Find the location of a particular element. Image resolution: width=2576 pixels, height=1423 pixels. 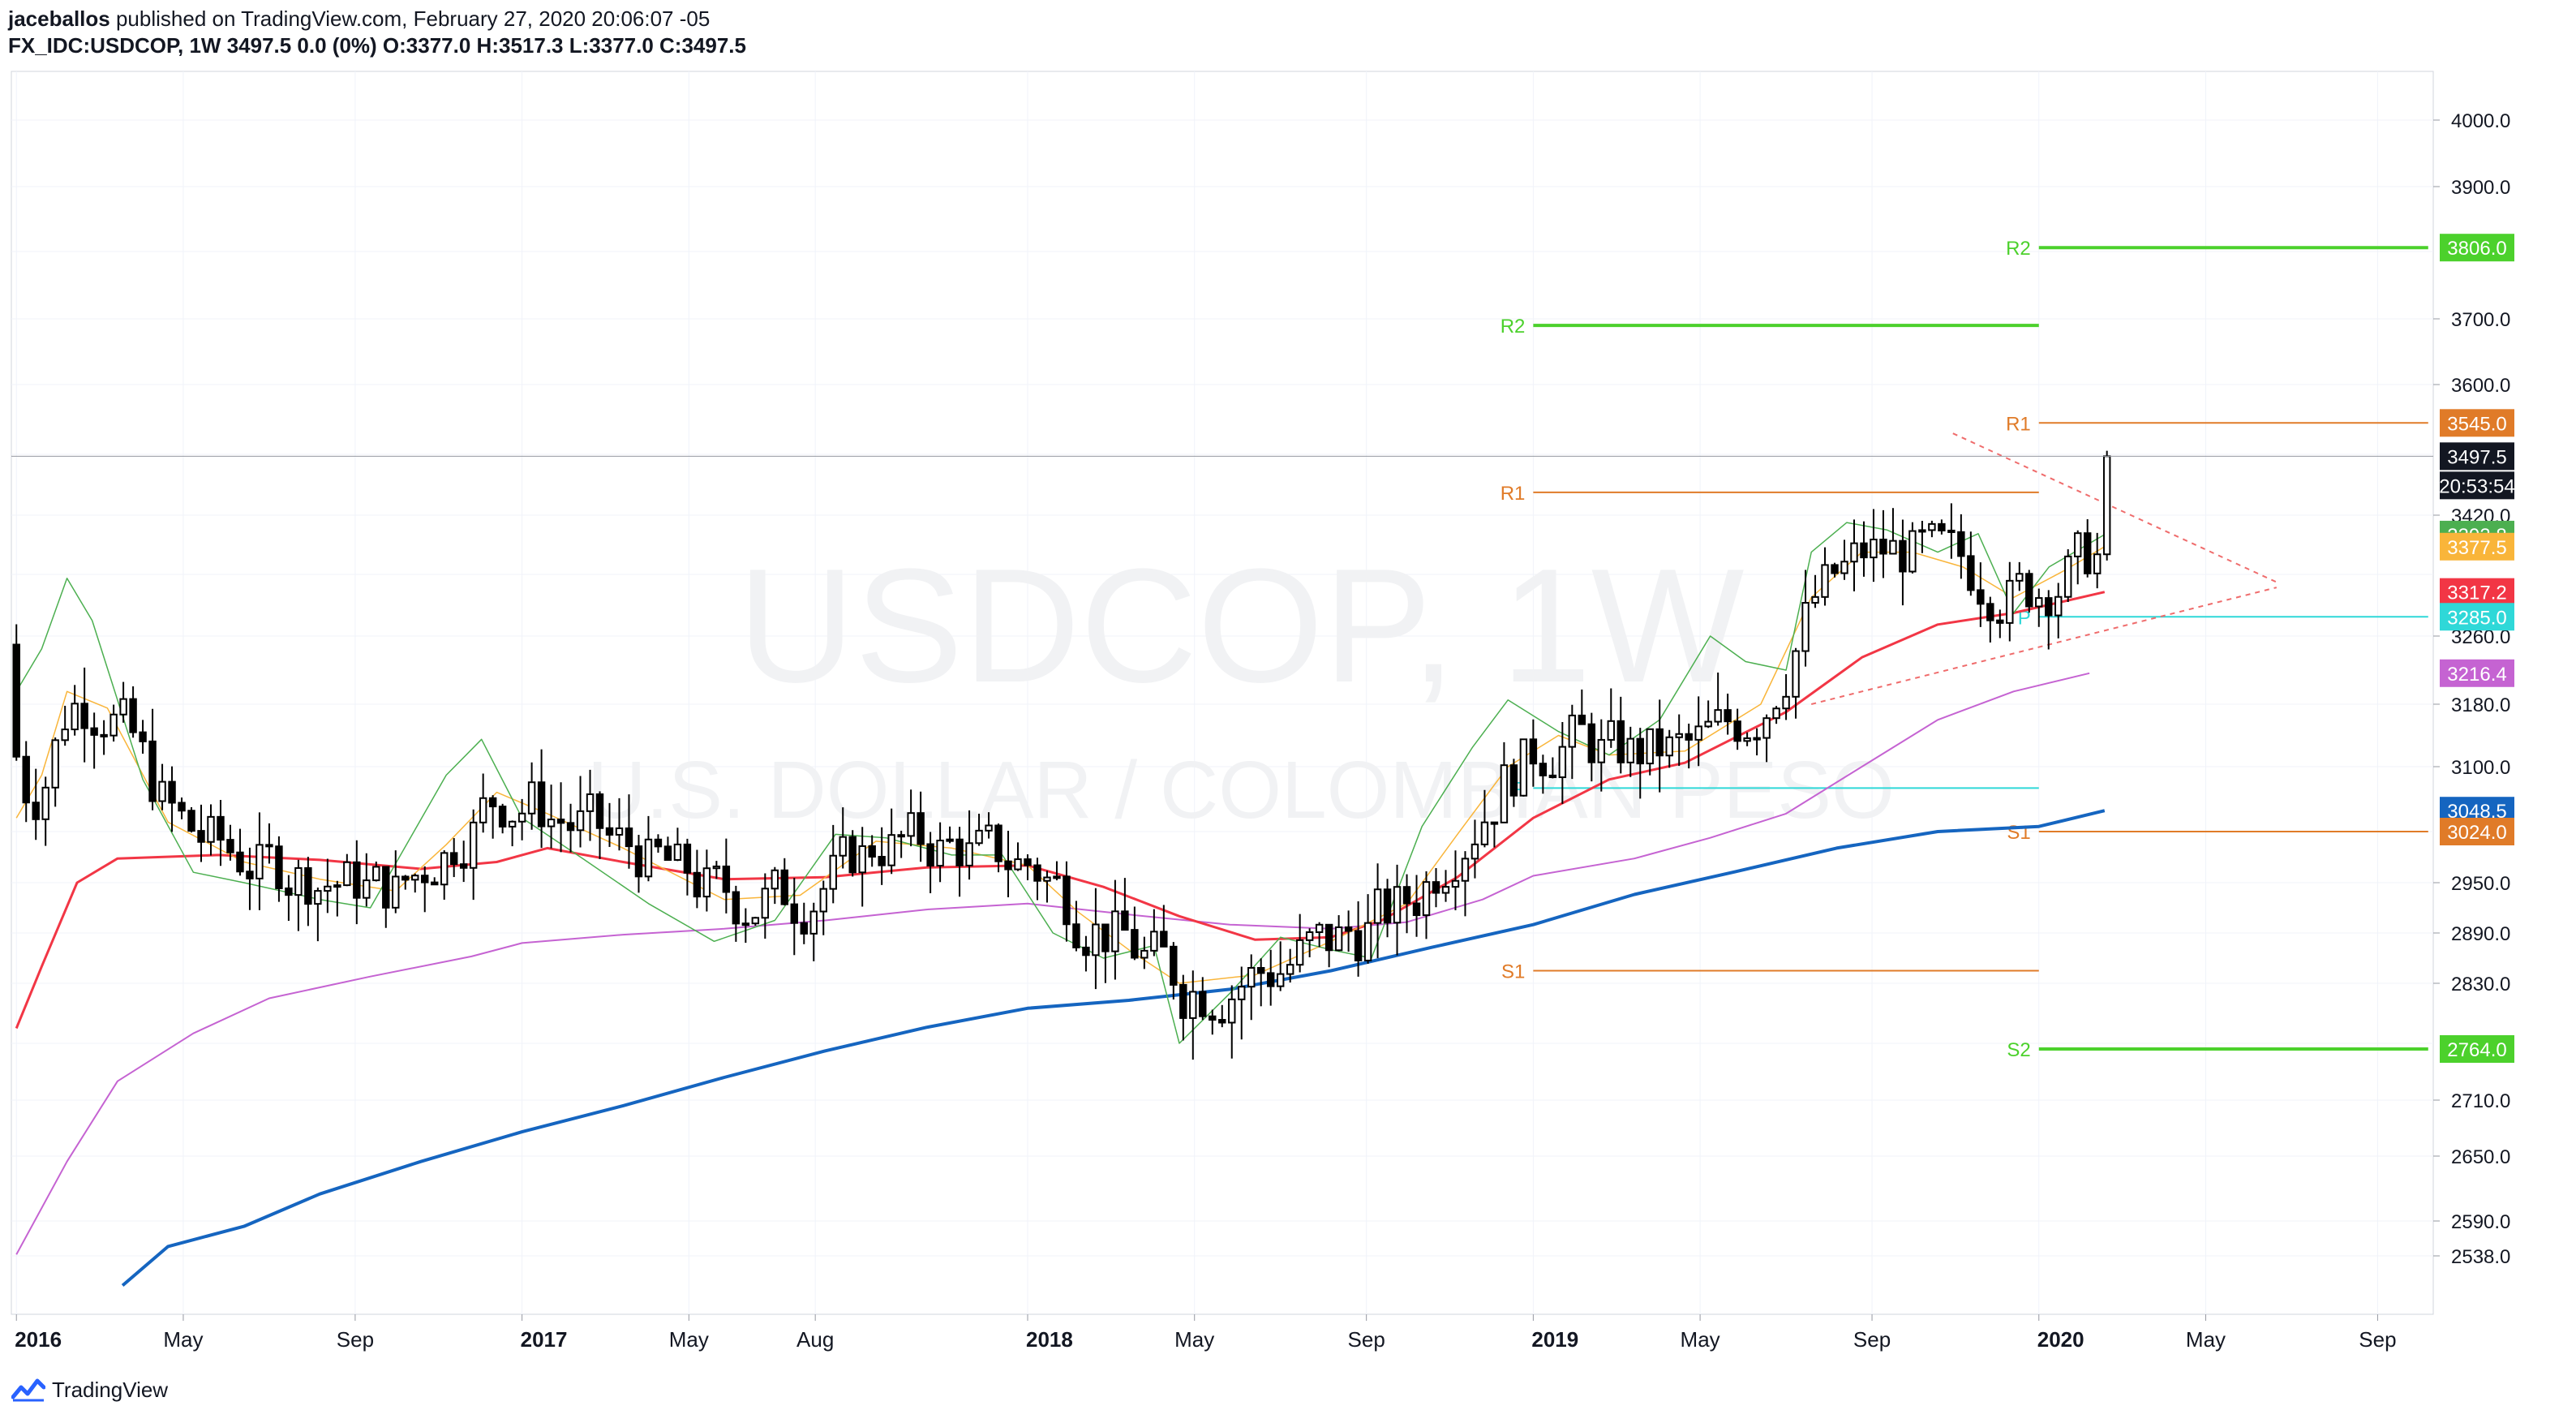

trendline is located at coordinates (2044, 646).